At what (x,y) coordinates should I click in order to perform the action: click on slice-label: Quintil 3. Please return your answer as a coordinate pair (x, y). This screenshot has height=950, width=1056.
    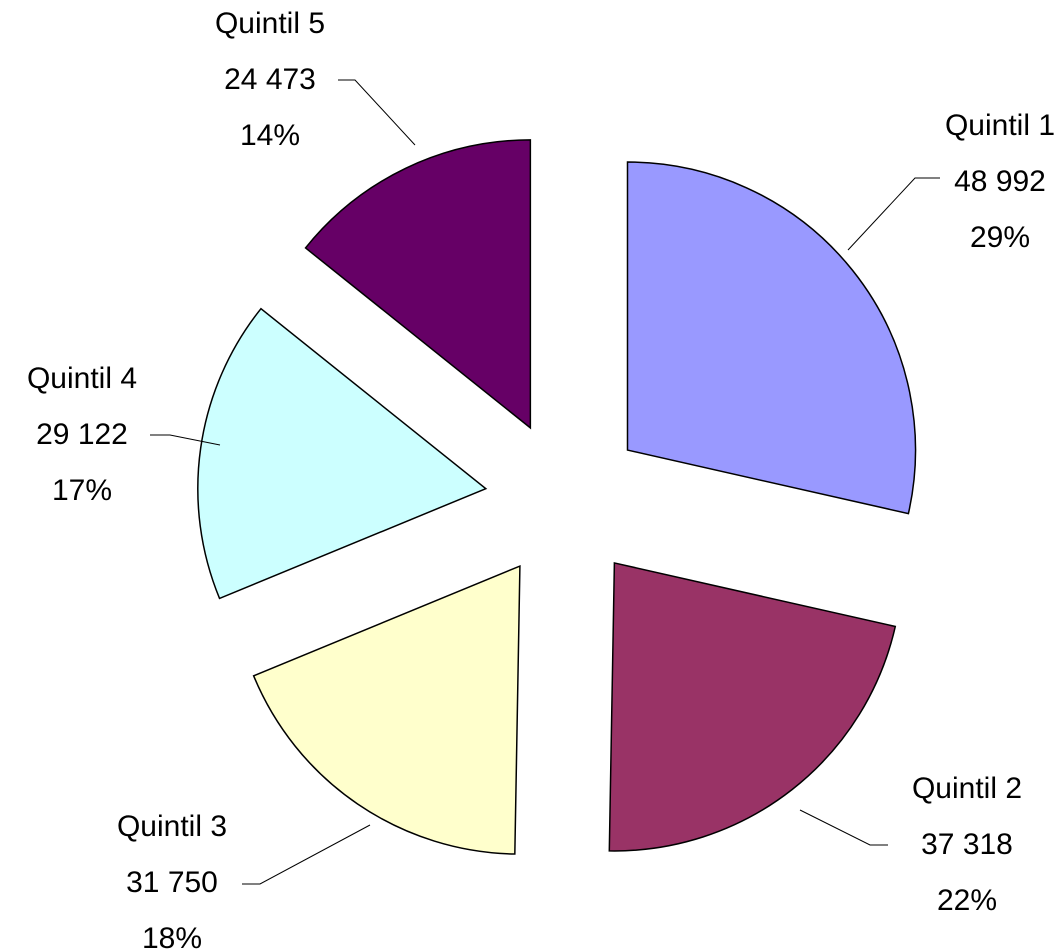
    Looking at the image, I should click on (172, 826).